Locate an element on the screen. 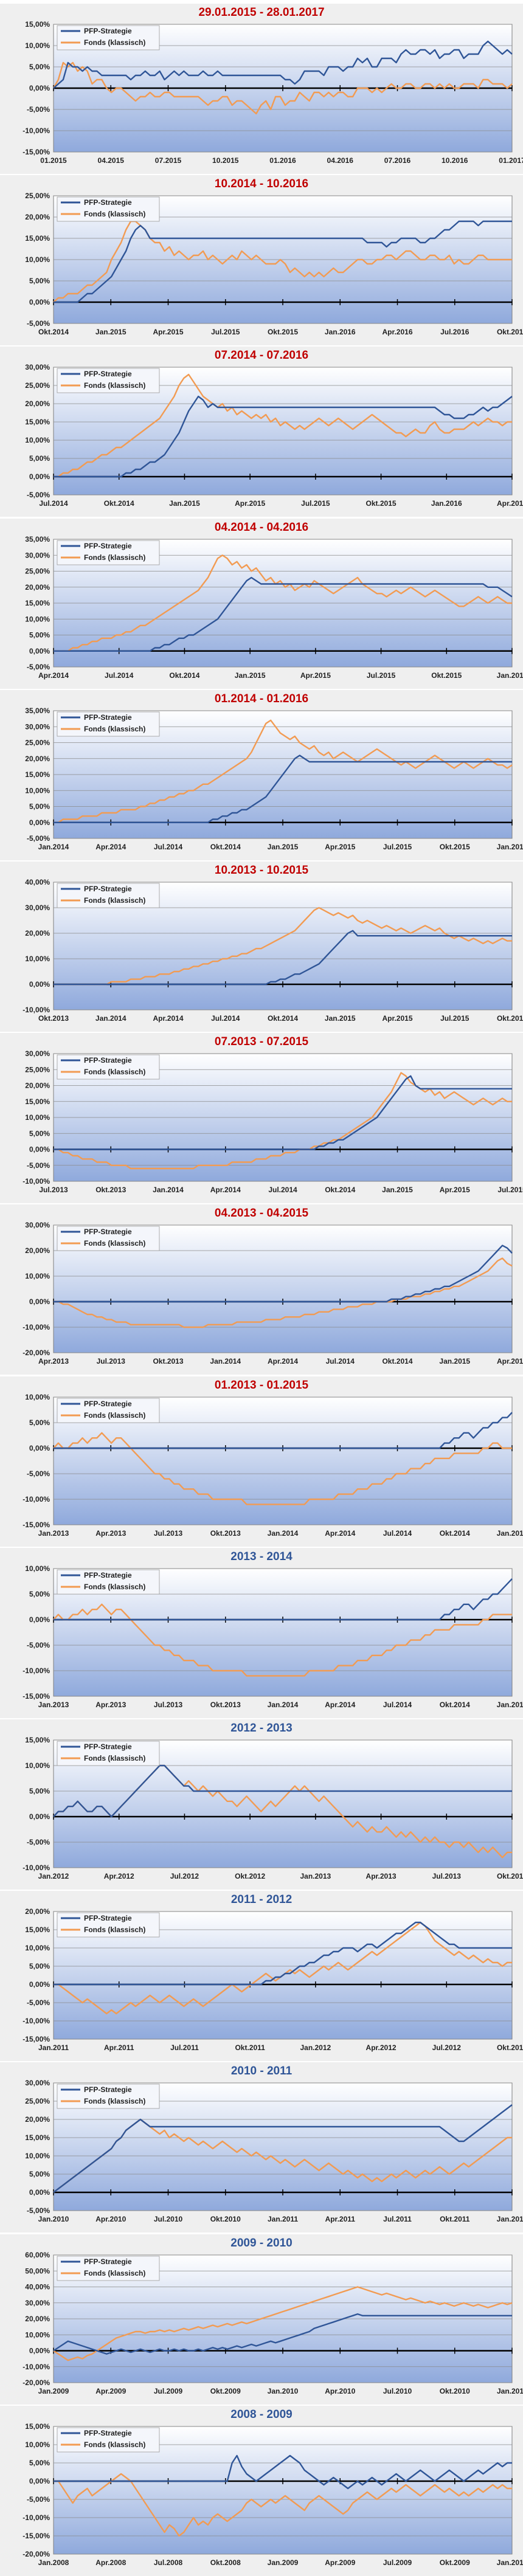 The height and width of the screenshot is (2576, 523). x-tick-label: Apr.2012 is located at coordinates (119, 1876).